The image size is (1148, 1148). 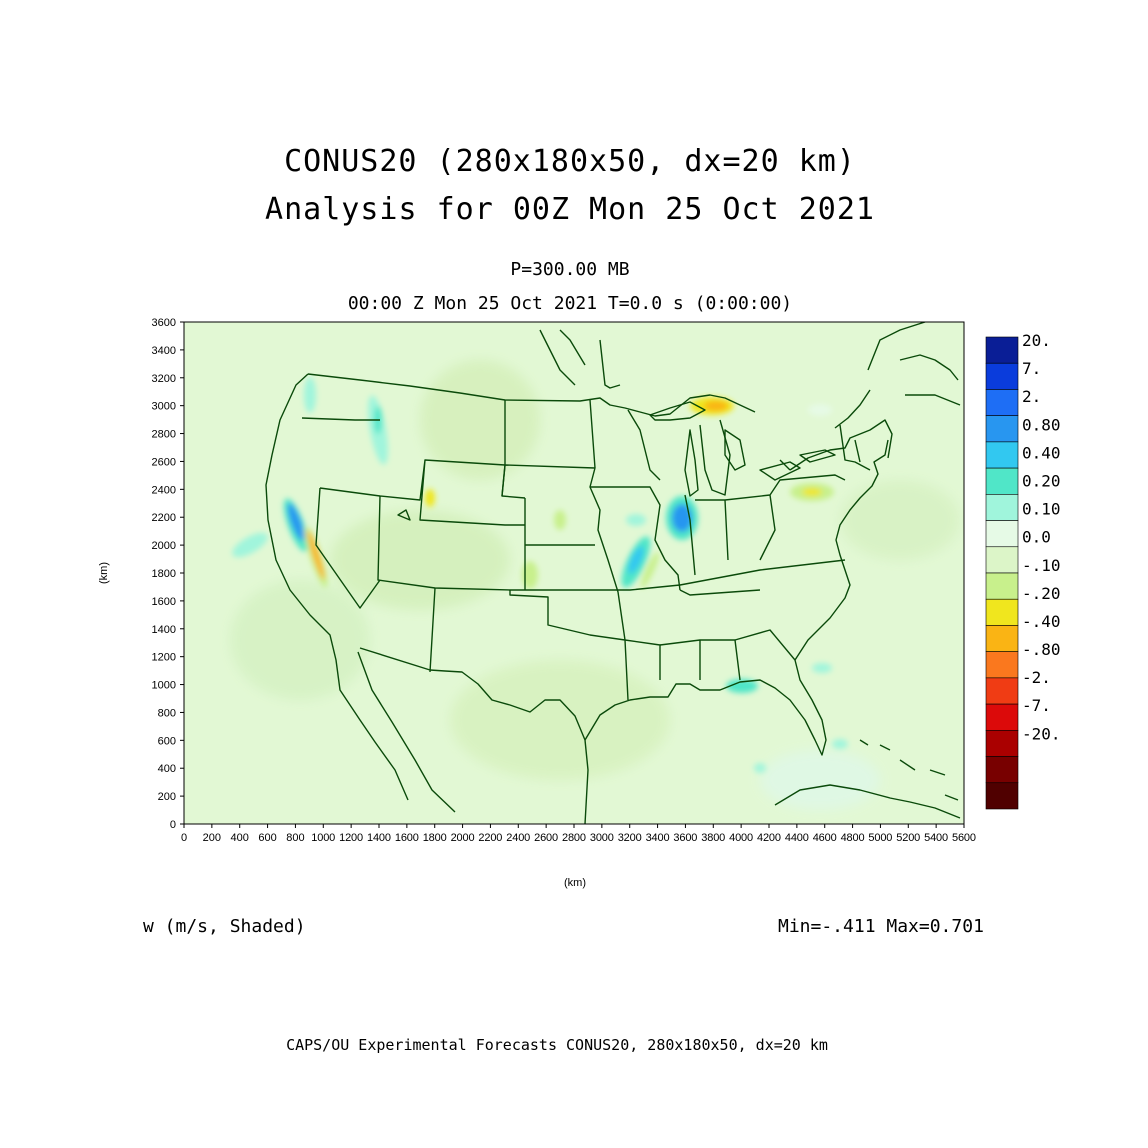 I want to click on y-tick-label: 2000, so click(x=164, y=546).